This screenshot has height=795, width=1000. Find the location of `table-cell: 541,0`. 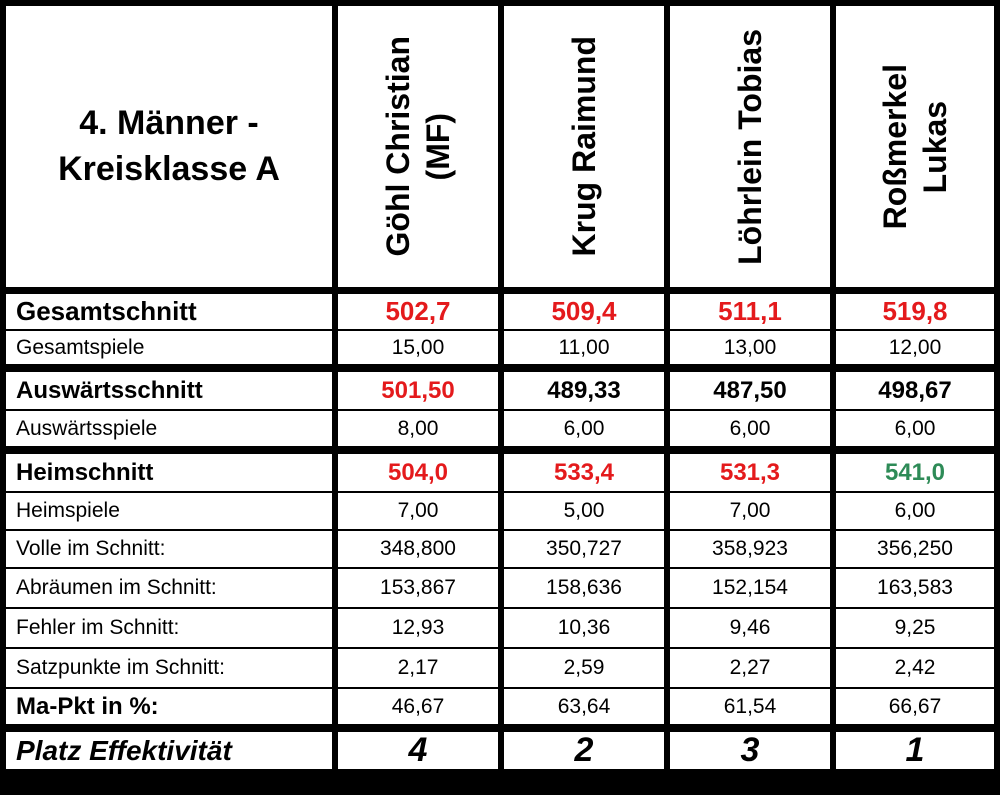

table-cell: 541,0 is located at coordinates (915, 472).